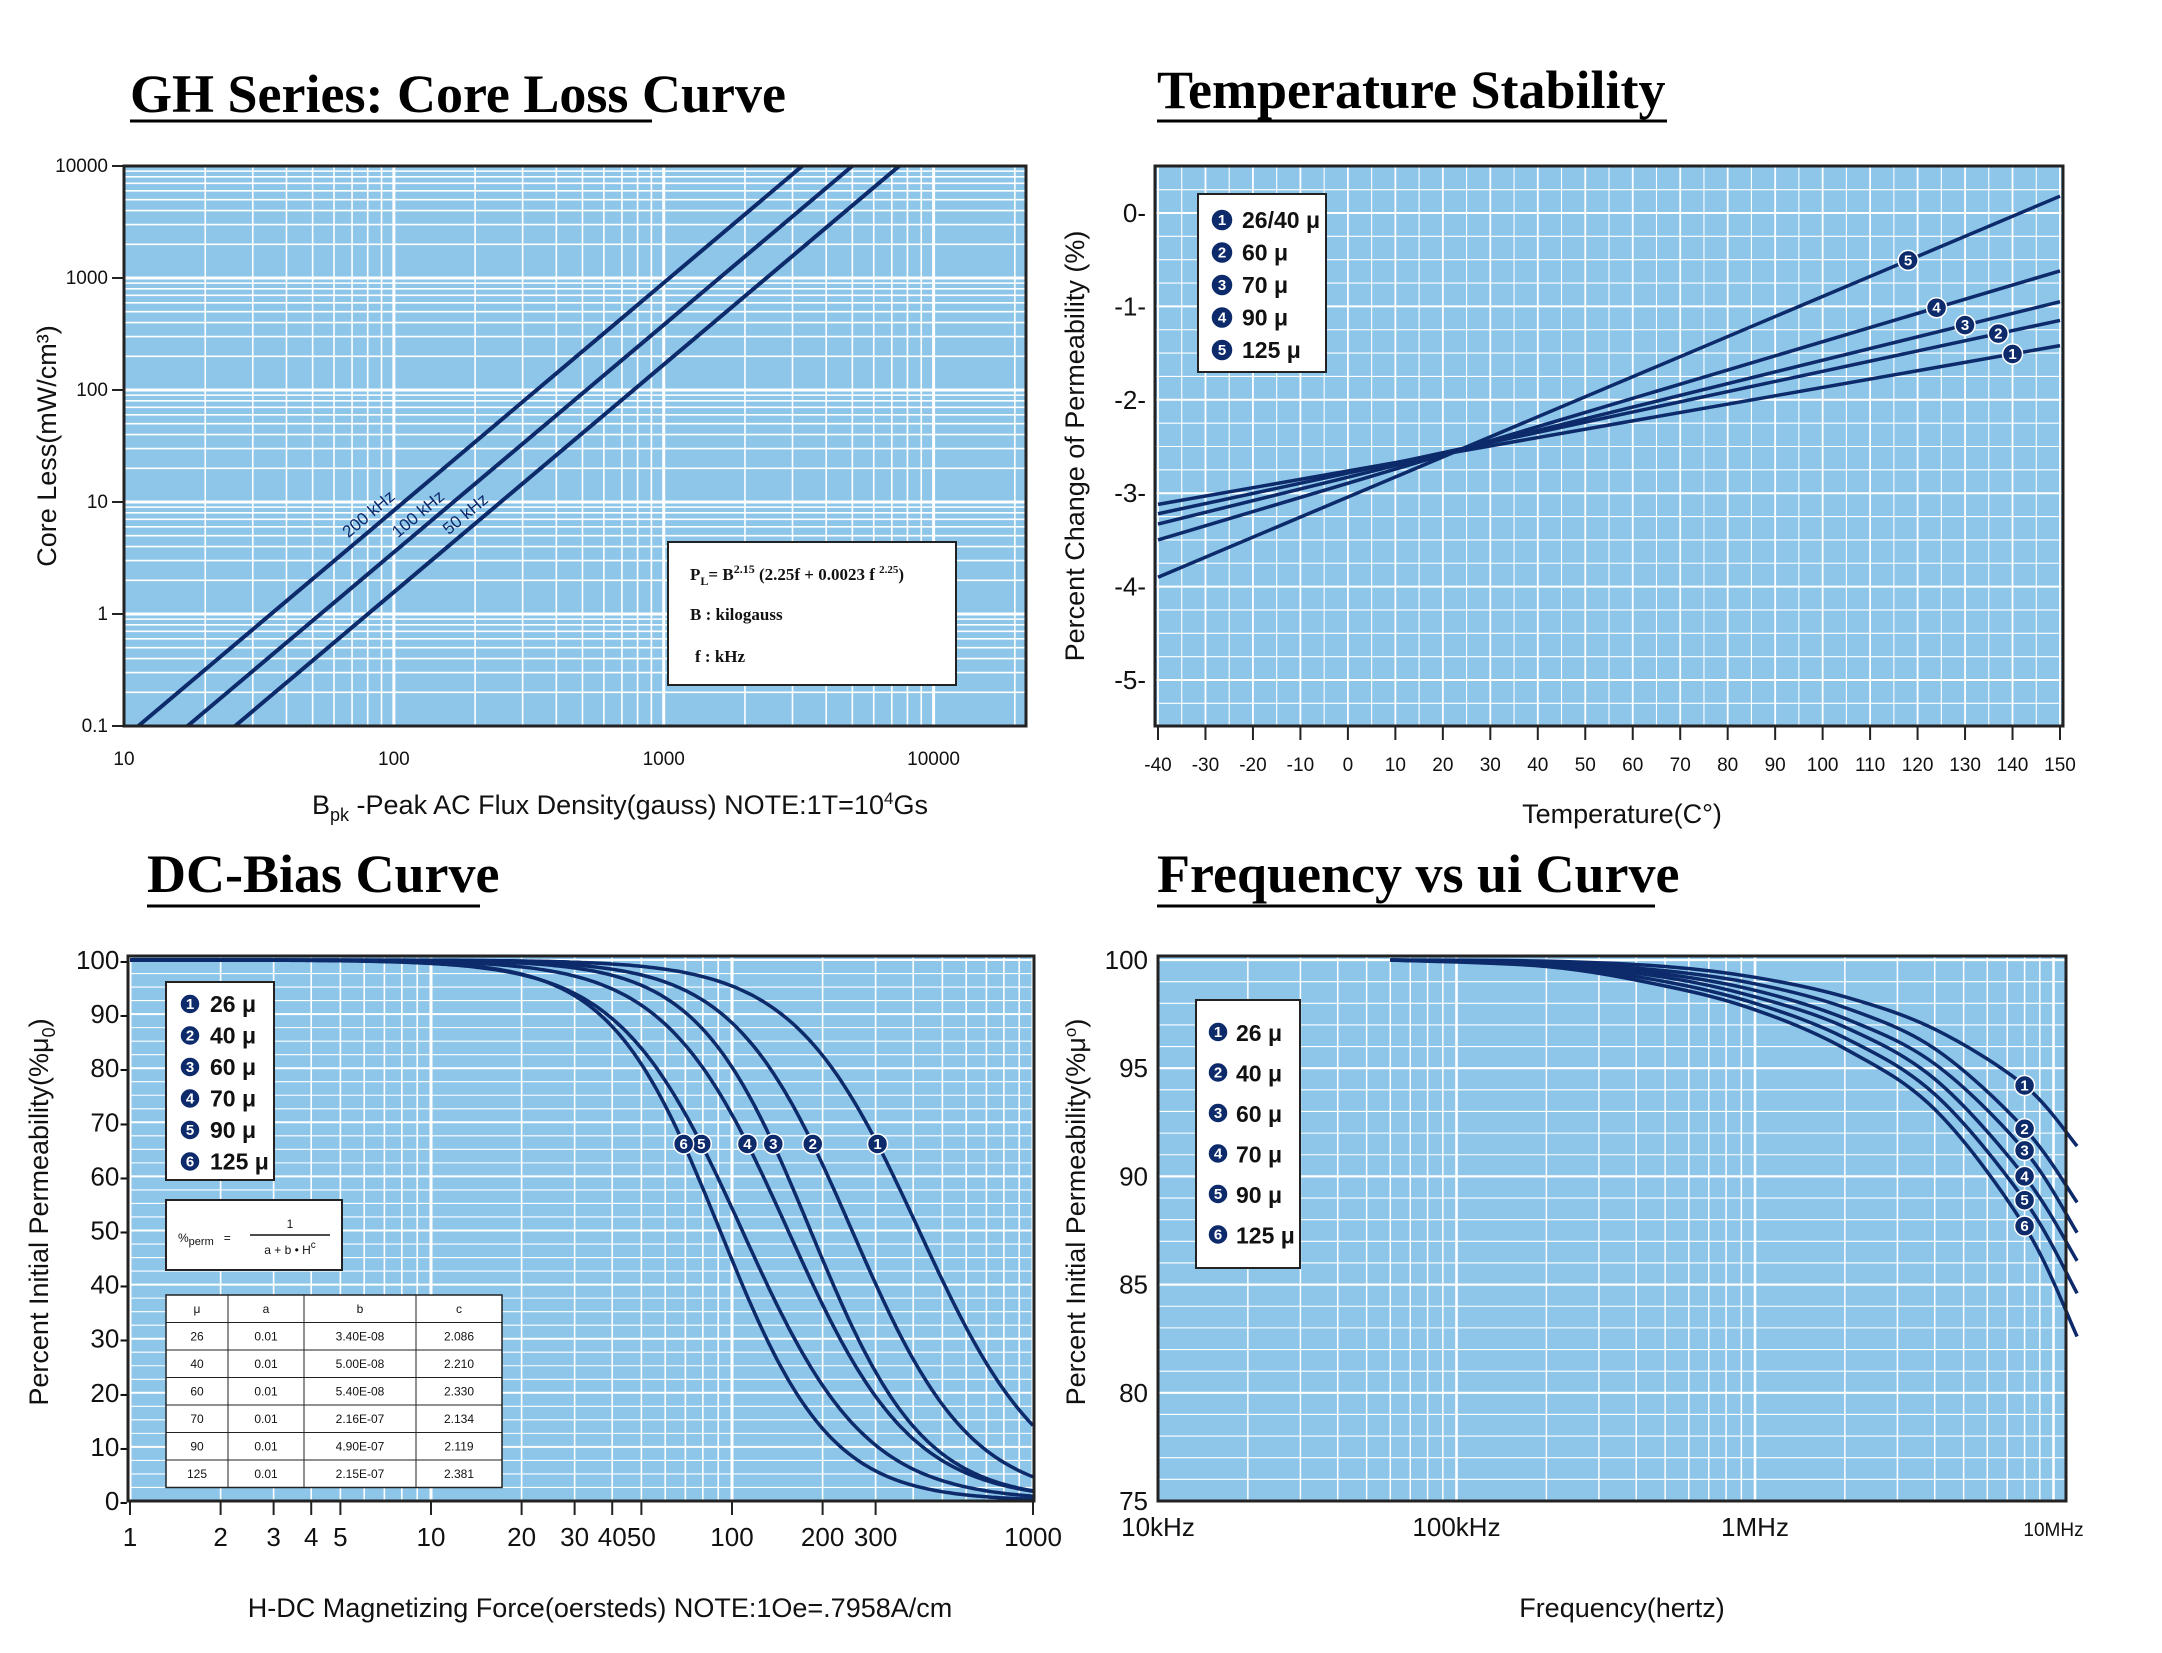  What do you see at coordinates (458, 1447) in the screenshot?
I see `dc-table-cell: 2.119` at bounding box center [458, 1447].